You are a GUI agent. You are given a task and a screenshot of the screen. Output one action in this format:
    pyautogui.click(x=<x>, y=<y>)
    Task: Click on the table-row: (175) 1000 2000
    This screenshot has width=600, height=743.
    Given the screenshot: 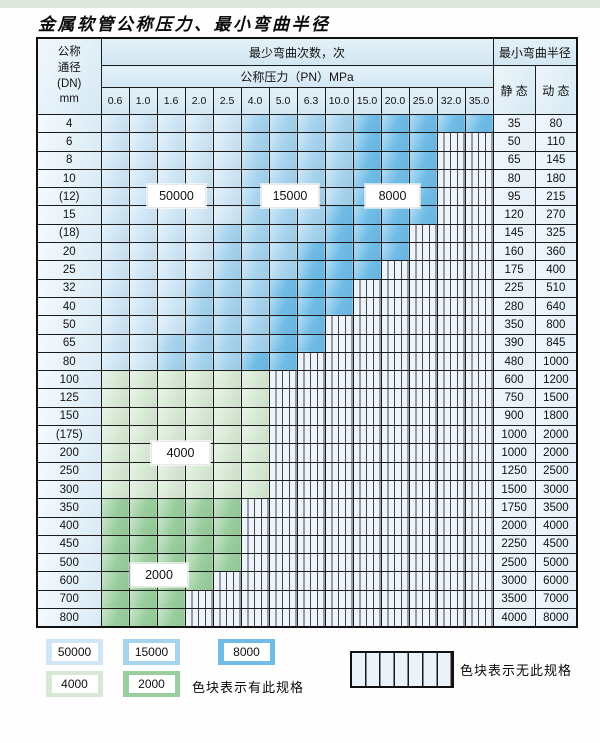 What is the action you would take?
    pyautogui.click(x=307, y=435)
    